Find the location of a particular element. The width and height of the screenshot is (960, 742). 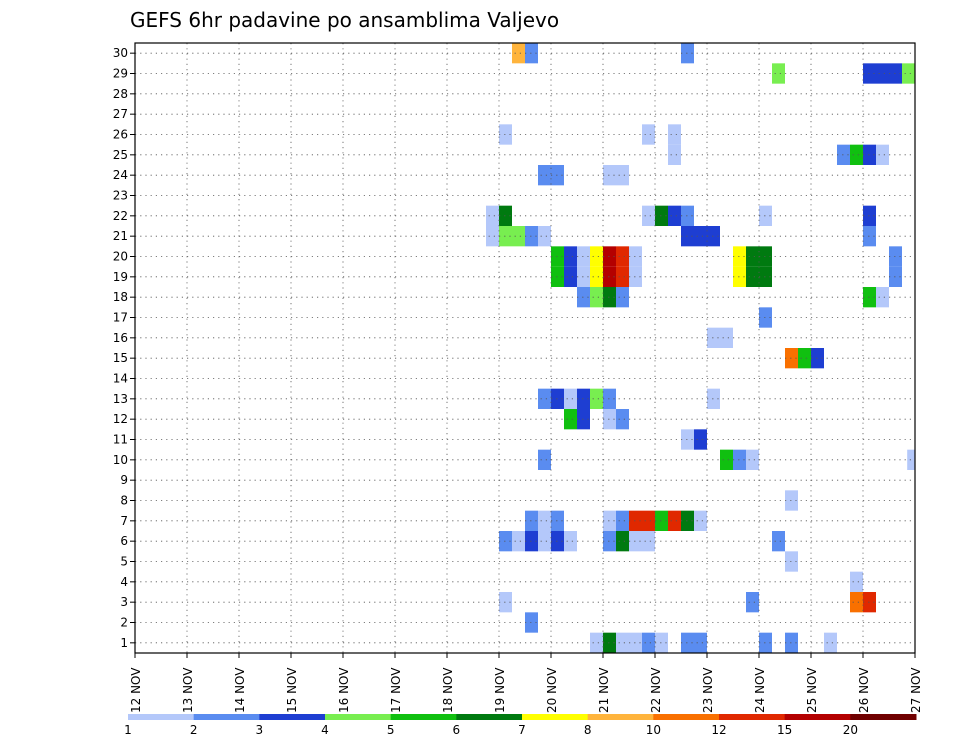

y-tick-label: 10 is located at coordinates (120, 460).